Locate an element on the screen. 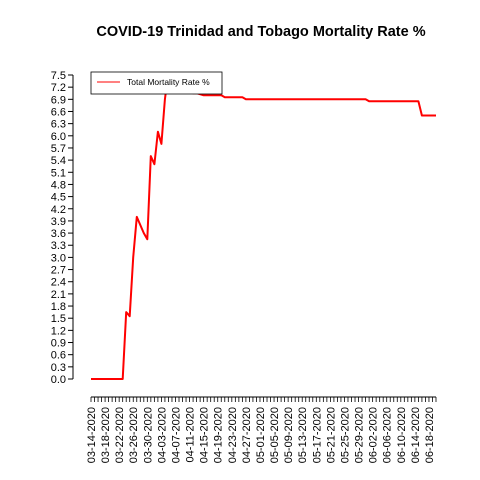 This screenshot has height=480, width=480. x-tick-label: 04-19-2020 is located at coordinates (219, 435).